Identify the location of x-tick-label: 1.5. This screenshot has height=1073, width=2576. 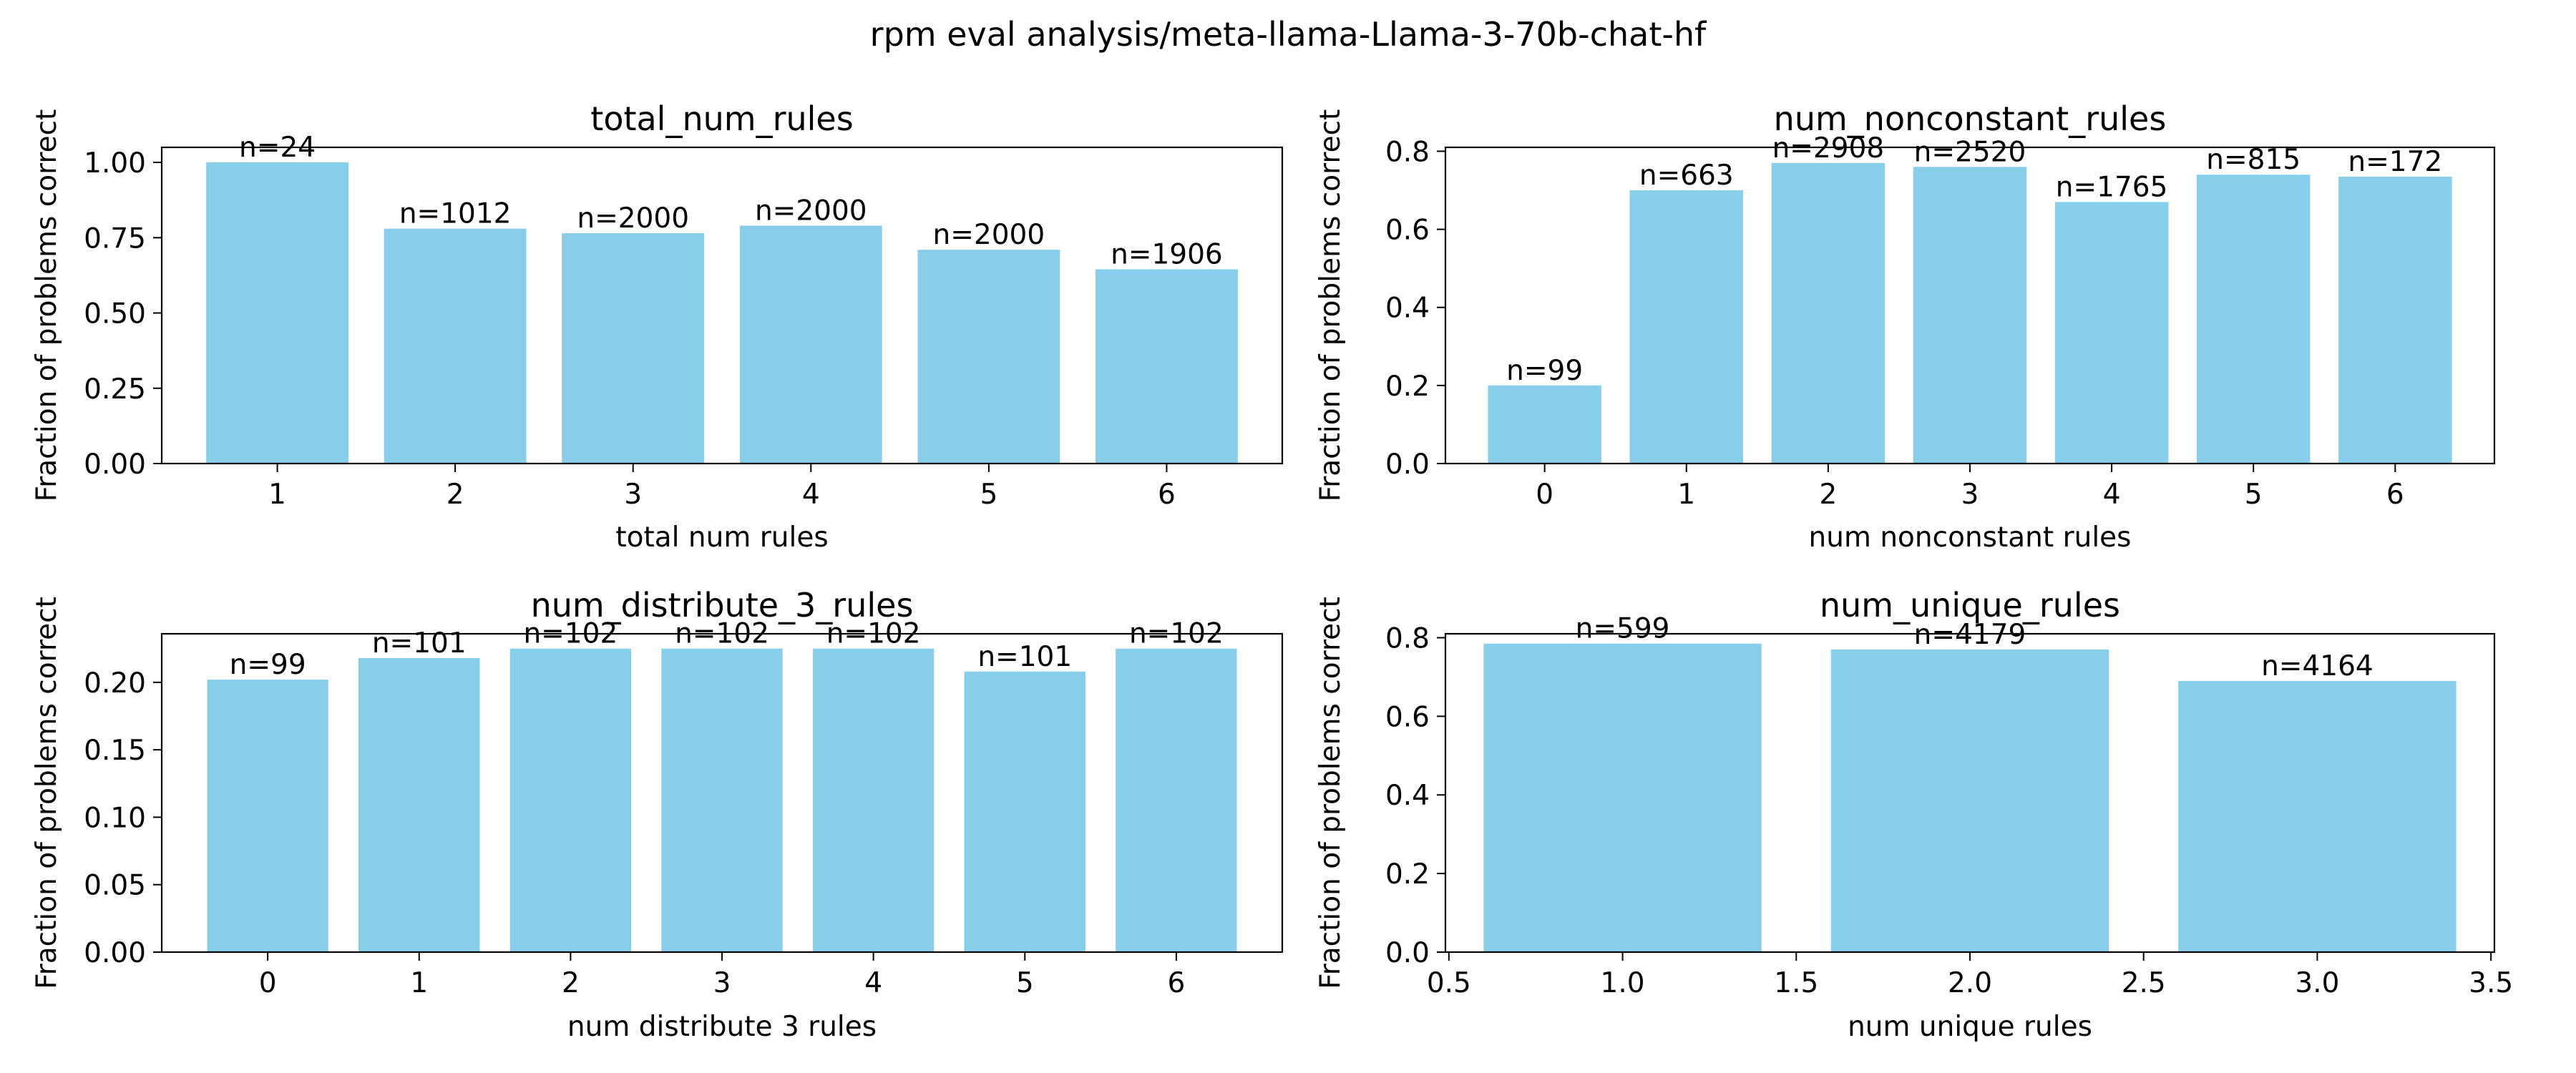
(1796, 983).